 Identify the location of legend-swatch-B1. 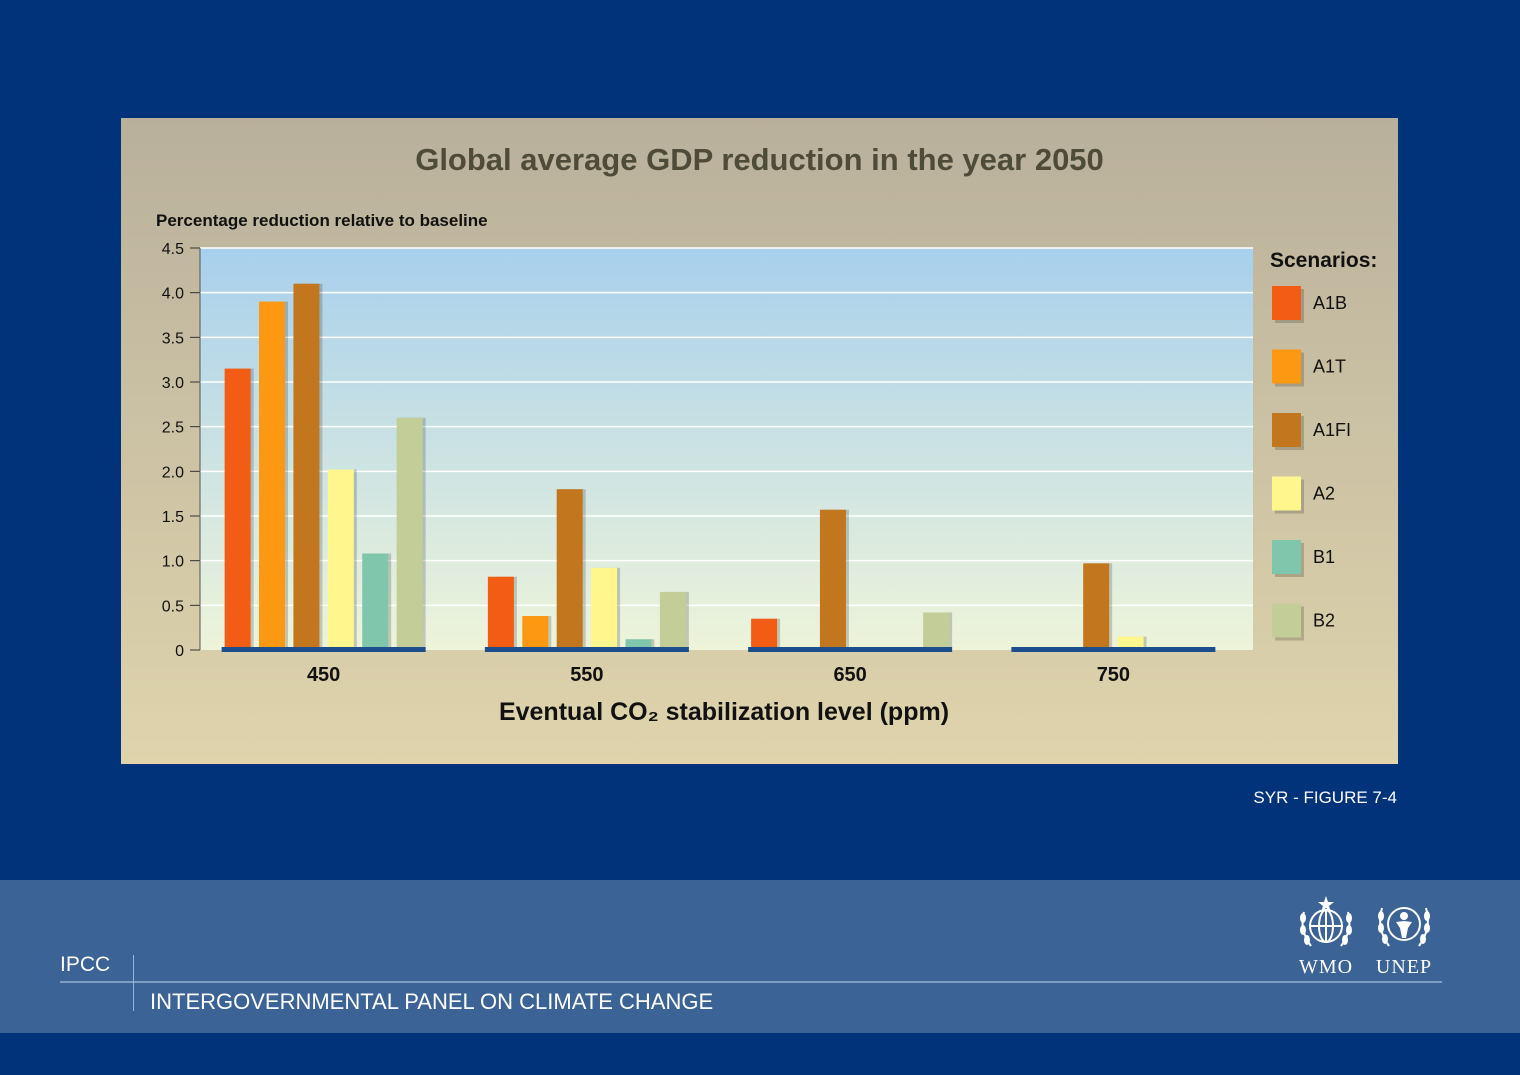
(1286, 557).